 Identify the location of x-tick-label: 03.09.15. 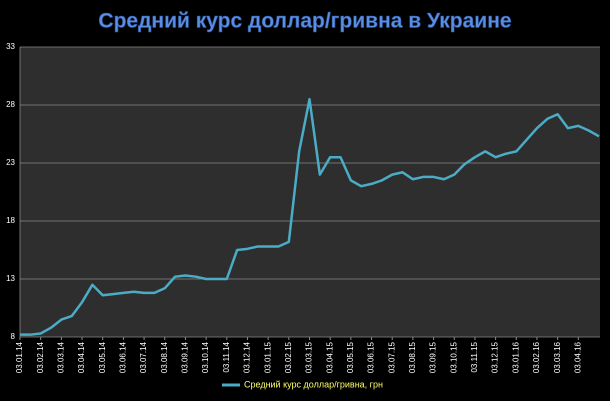
(433, 357).